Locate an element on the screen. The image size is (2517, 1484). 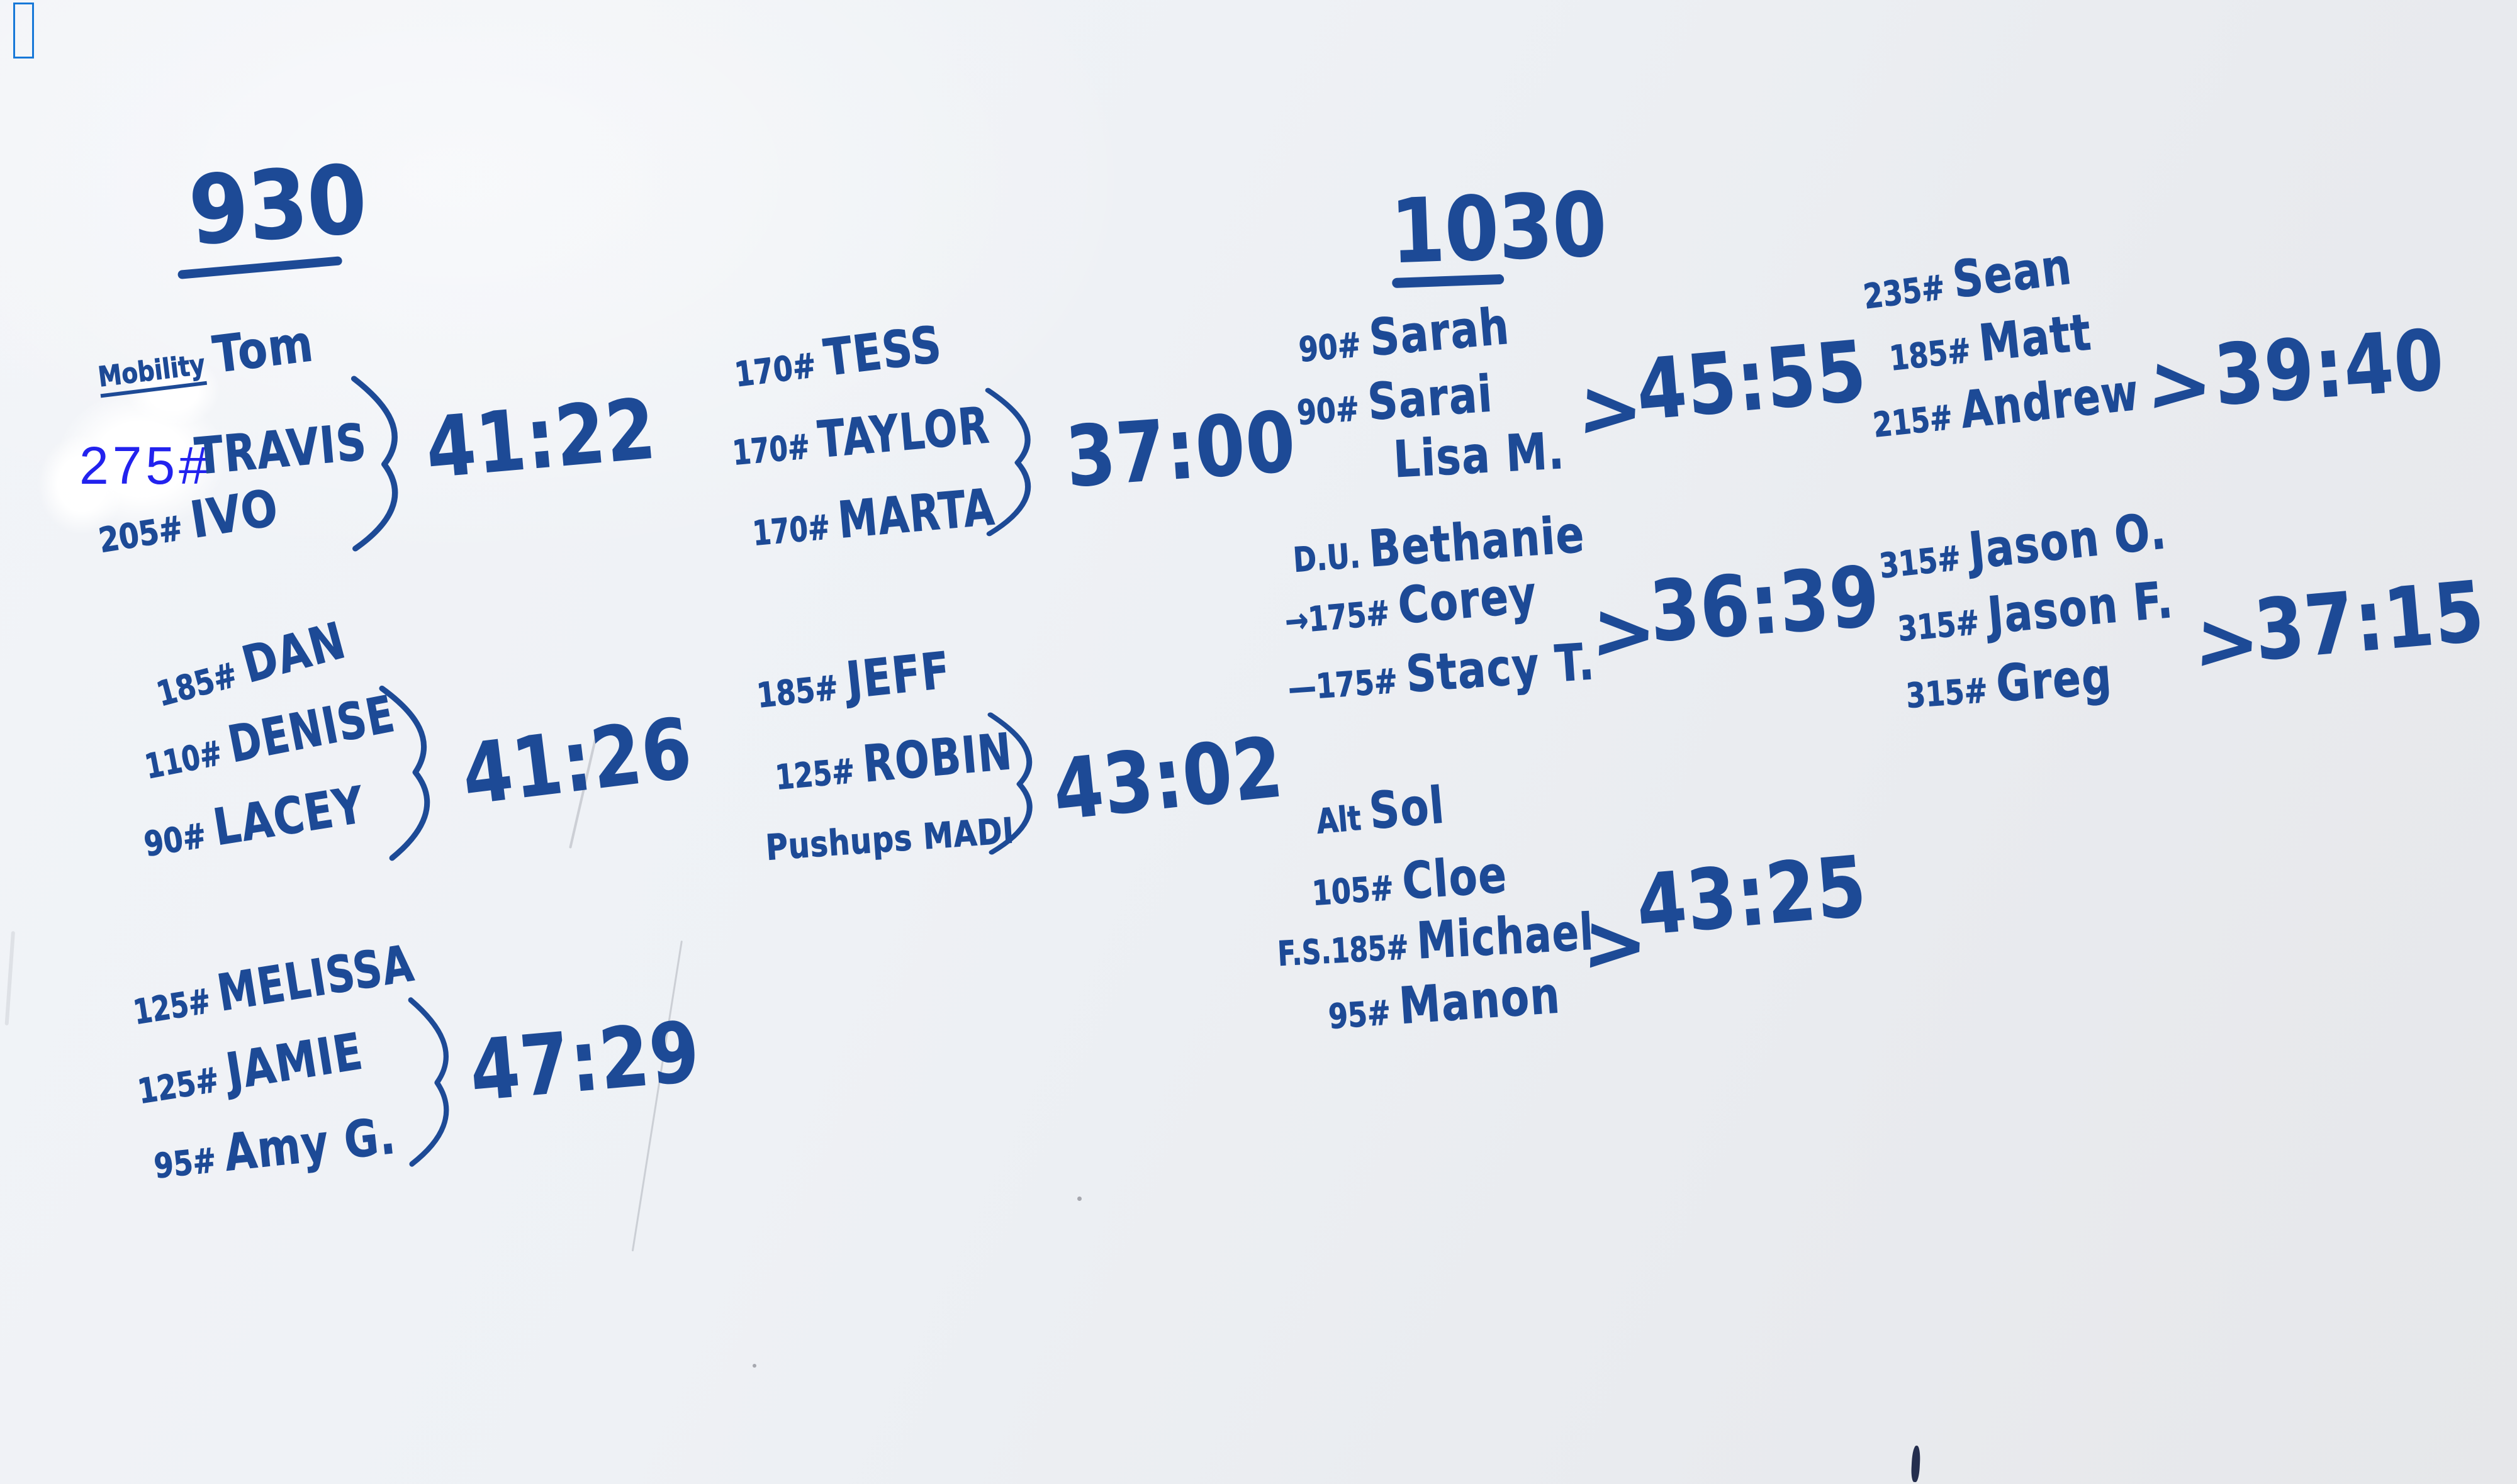
athlete-weight: 125# is located at coordinates (172, 1007).